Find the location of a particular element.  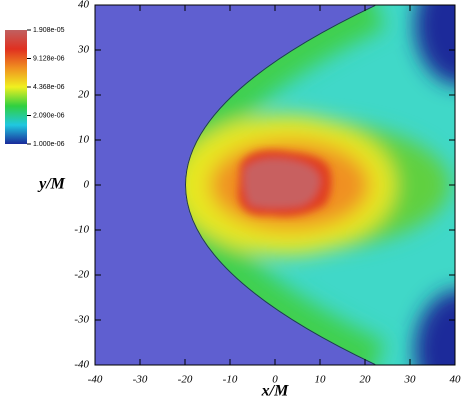

y-tick-label: -20 is located at coordinates (81, 275).